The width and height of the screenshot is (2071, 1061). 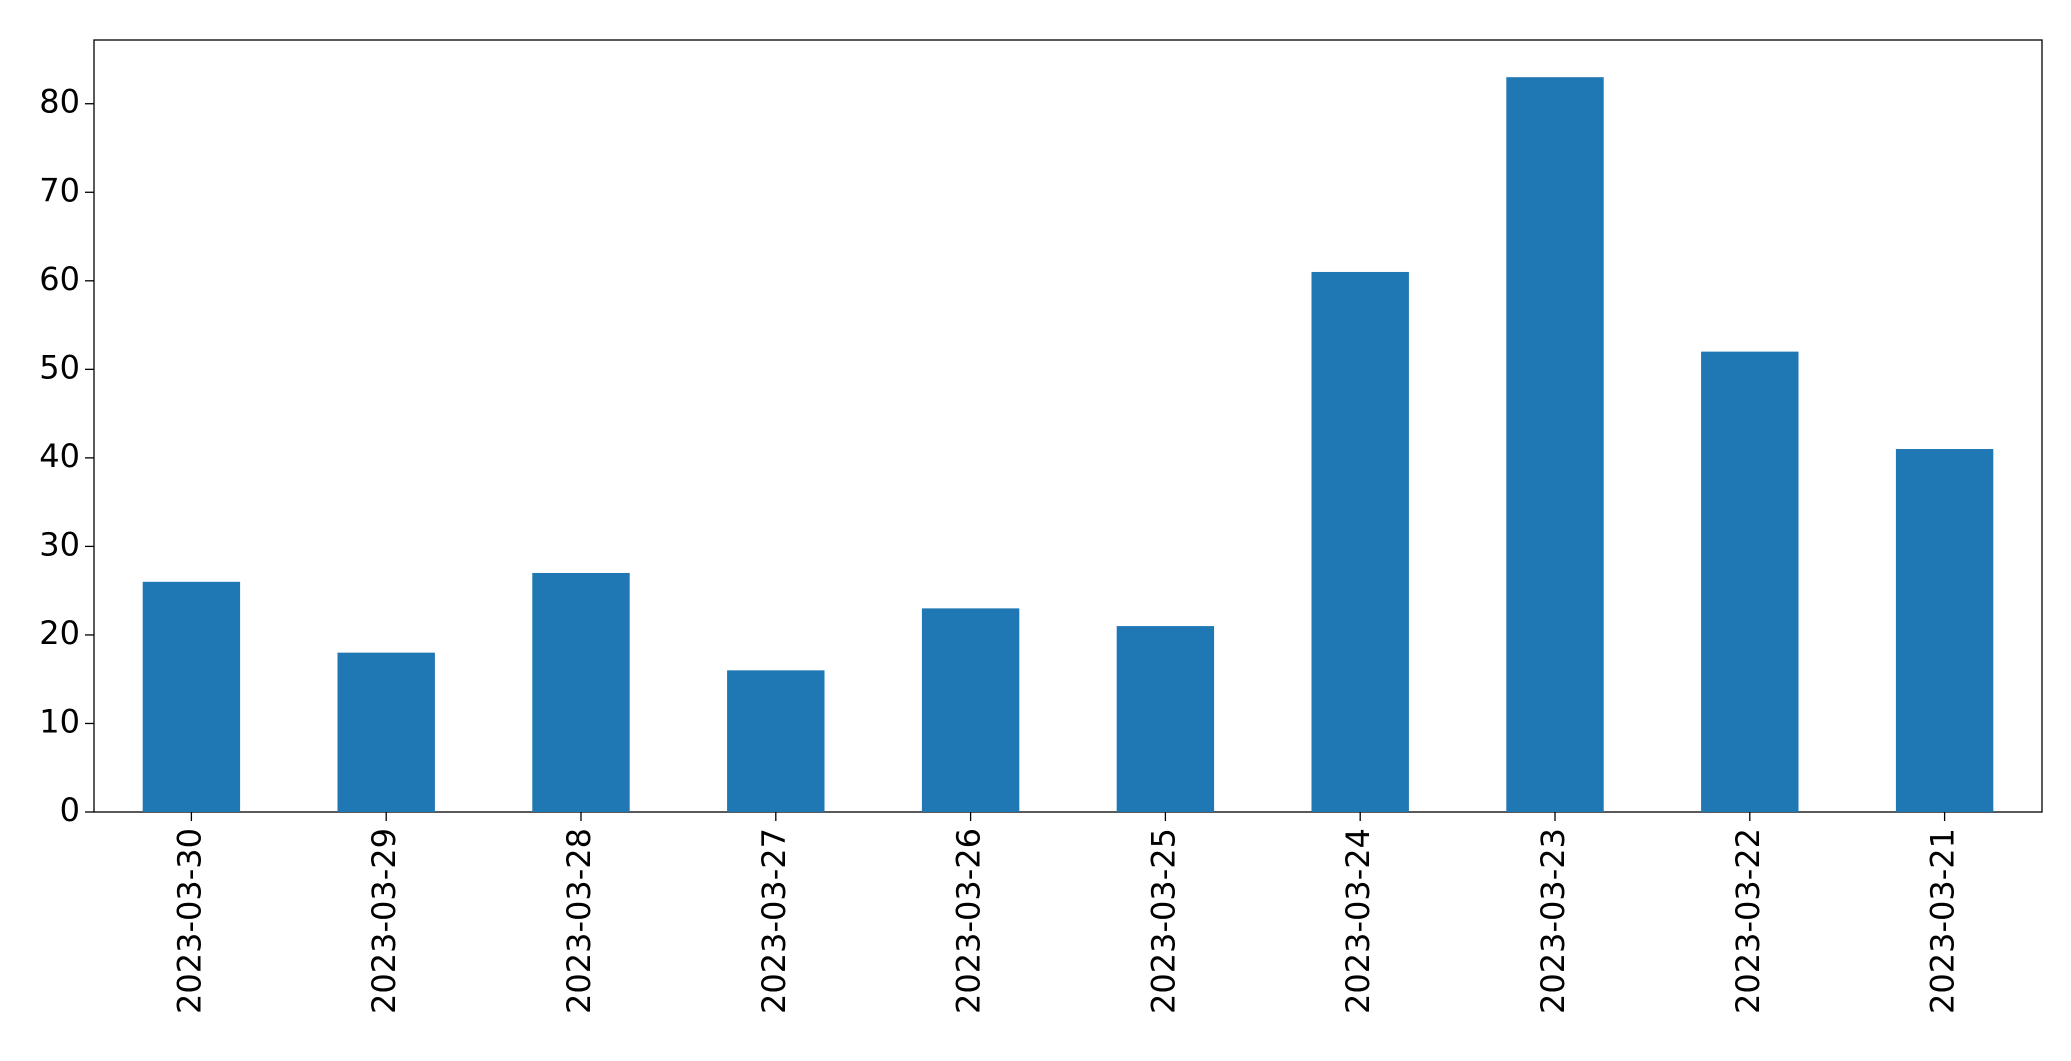 What do you see at coordinates (1358, 921) in the screenshot?
I see `x-tick-label: 2023-03-24` at bounding box center [1358, 921].